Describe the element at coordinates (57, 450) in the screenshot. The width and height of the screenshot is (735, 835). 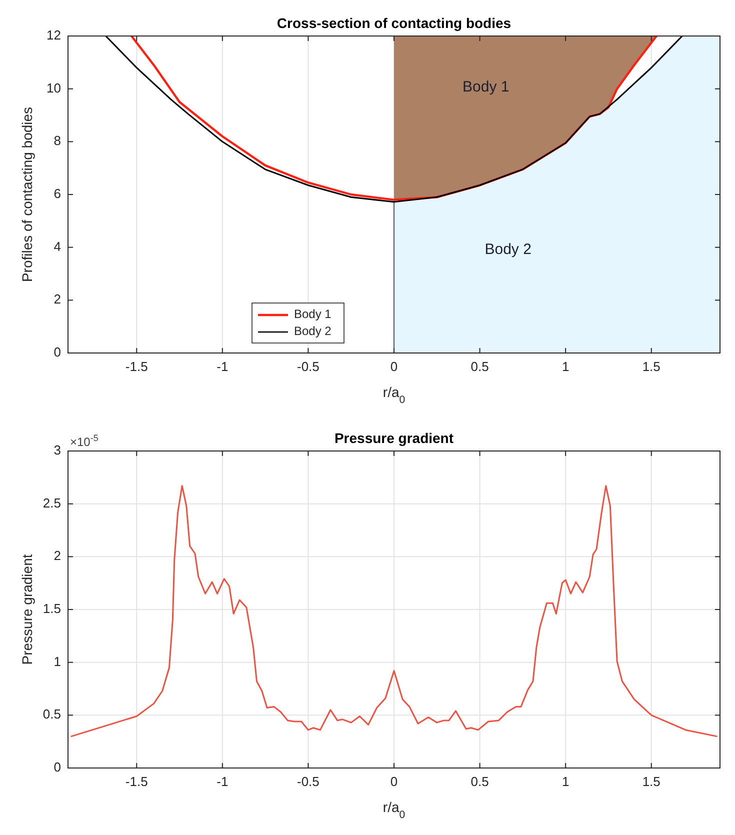
I see `y-tick-label: 3` at that location.